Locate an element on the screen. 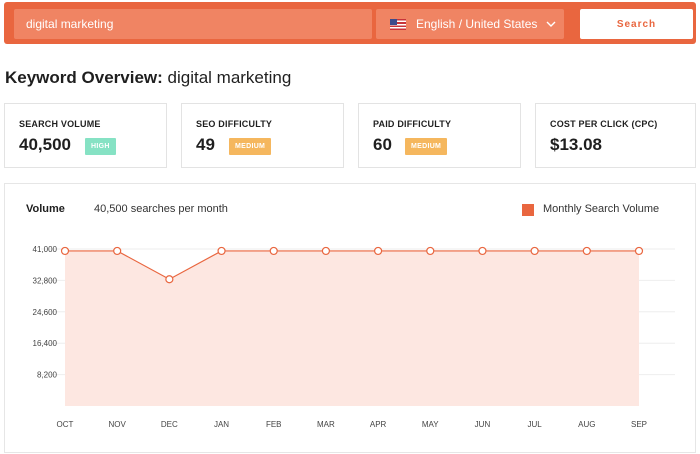  seo-difficulty-card: SEO DIFFICULTY 49 MEDIUM is located at coordinates (262, 135).